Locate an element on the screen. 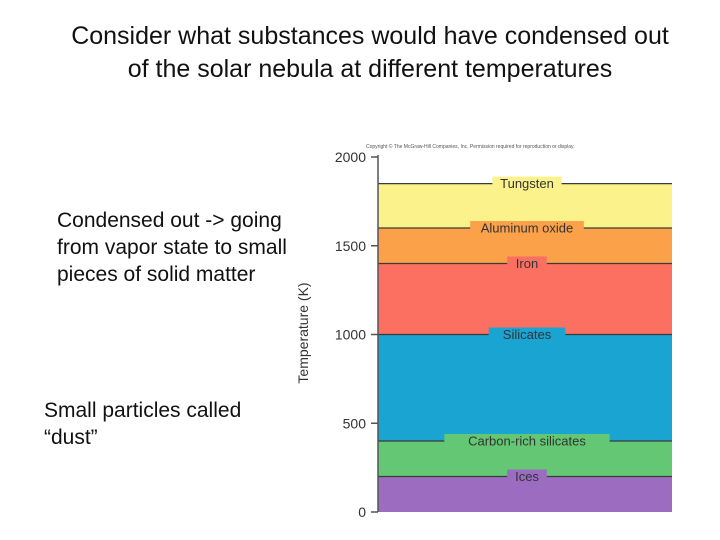 This screenshot has height=540, width=720. axis-ticks: 2000 1500 1000 500 0 is located at coordinates (356, 334).